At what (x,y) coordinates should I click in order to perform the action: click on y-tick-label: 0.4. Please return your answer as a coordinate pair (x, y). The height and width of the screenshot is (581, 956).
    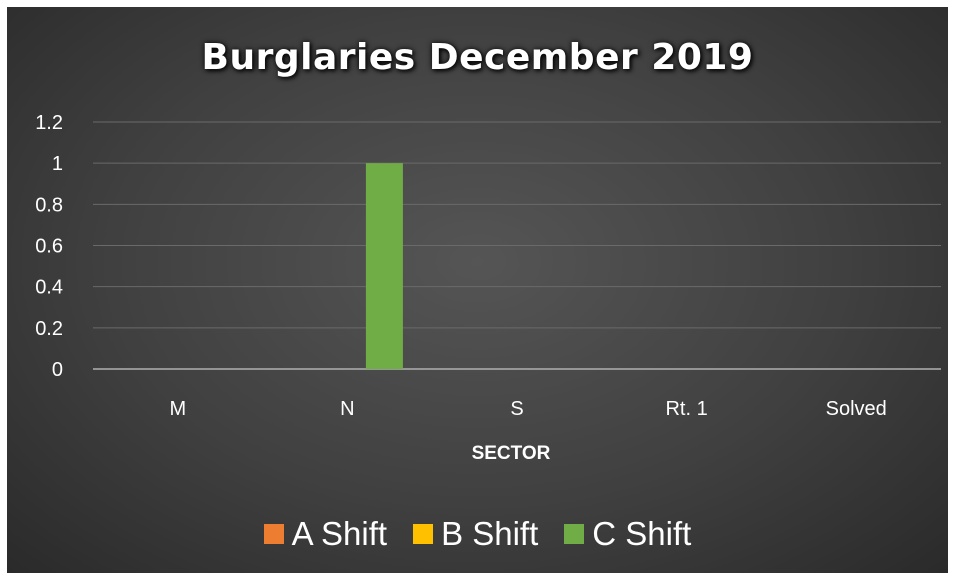
    Looking at the image, I should click on (49, 288).